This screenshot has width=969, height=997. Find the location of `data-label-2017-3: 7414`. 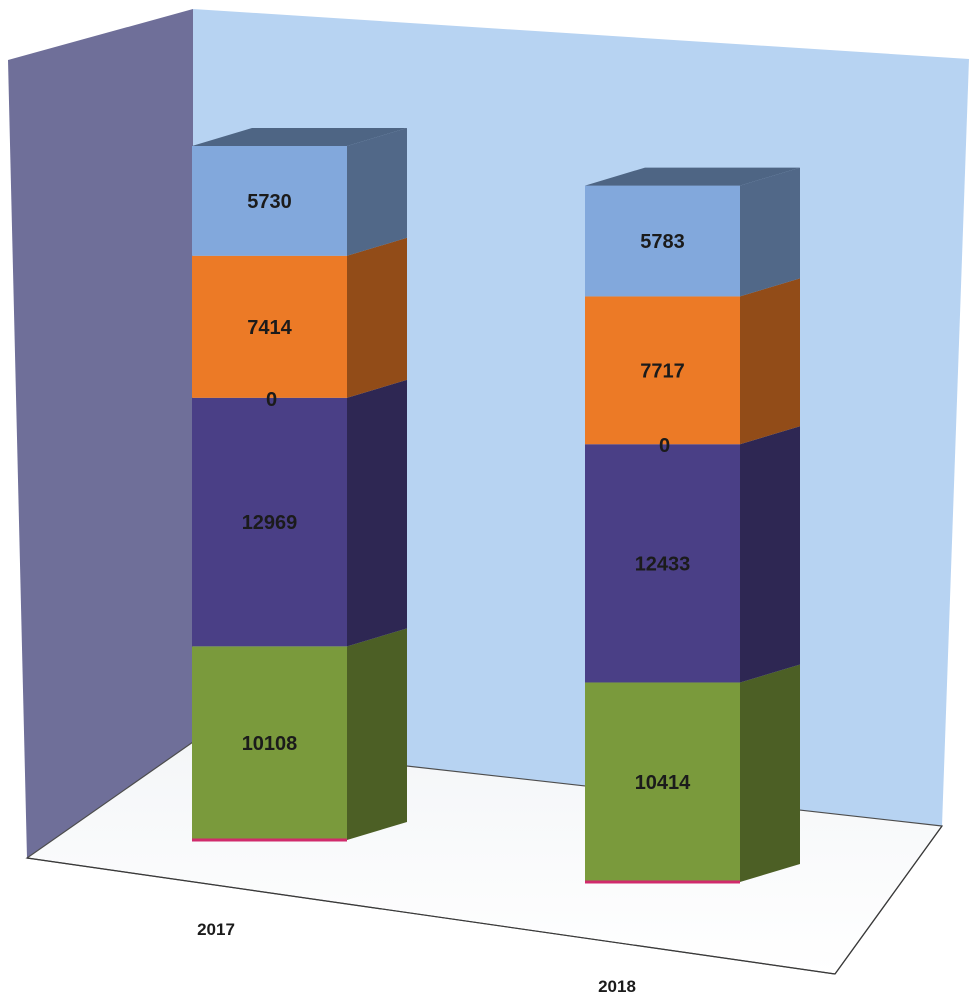

data-label-2017-3: 7414 is located at coordinates (269, 328).